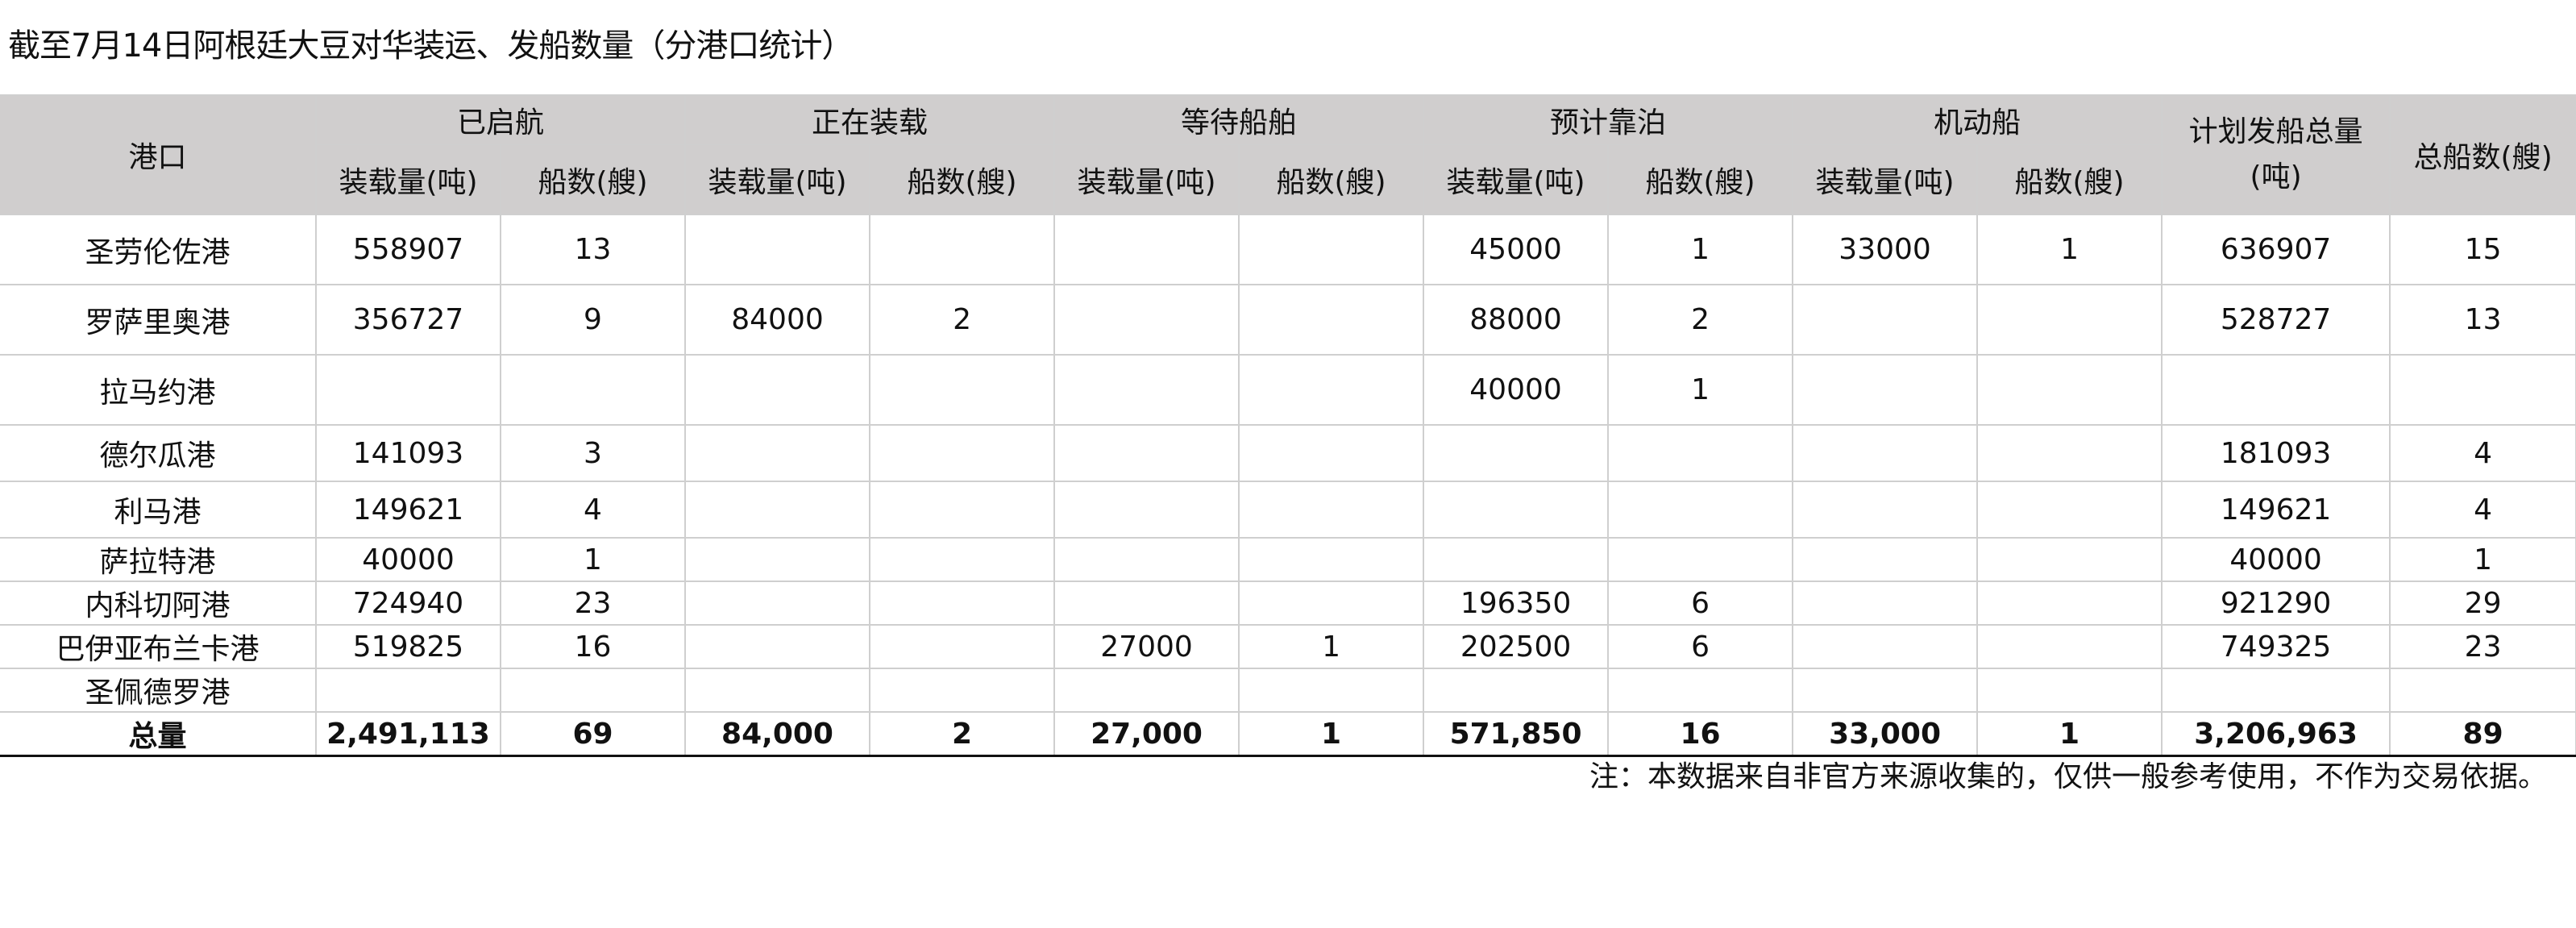  I want to click on table-cell: 558907, so click(408, 249).